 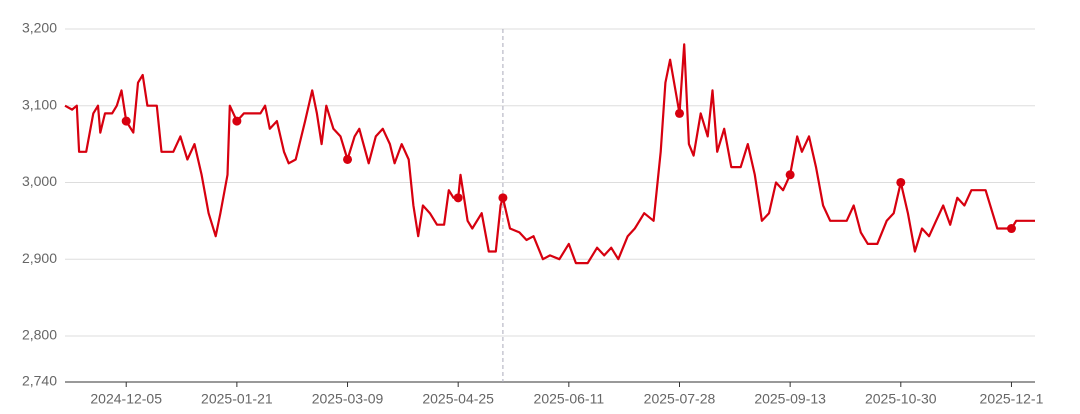 I want to click on y-tick-label: 2,900, so click(x=39, y=258).